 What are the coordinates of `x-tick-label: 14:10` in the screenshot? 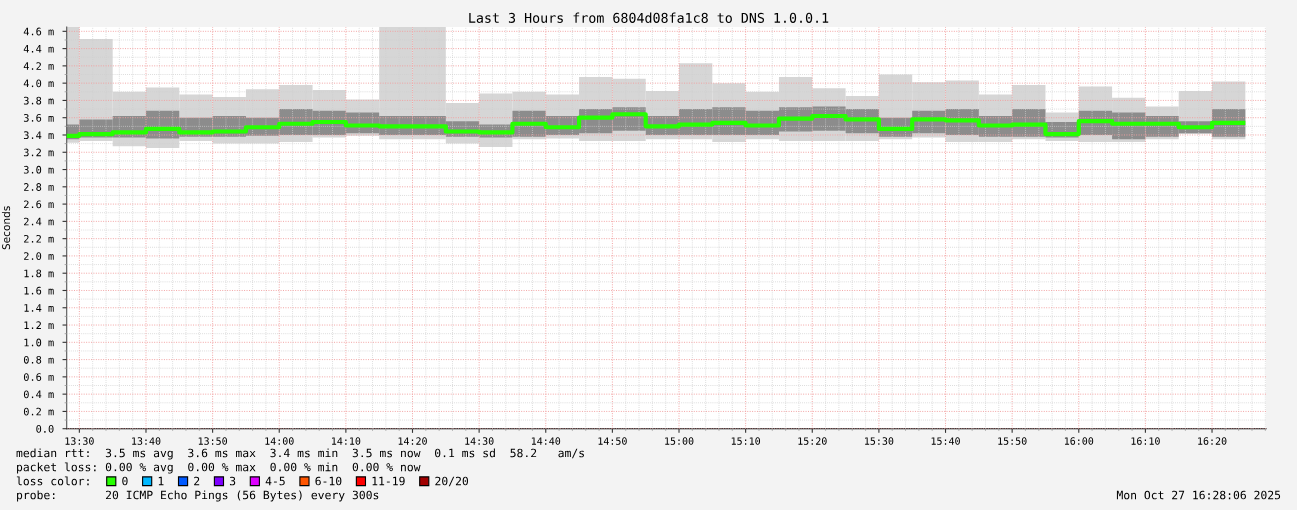 It's located at (346, 441).